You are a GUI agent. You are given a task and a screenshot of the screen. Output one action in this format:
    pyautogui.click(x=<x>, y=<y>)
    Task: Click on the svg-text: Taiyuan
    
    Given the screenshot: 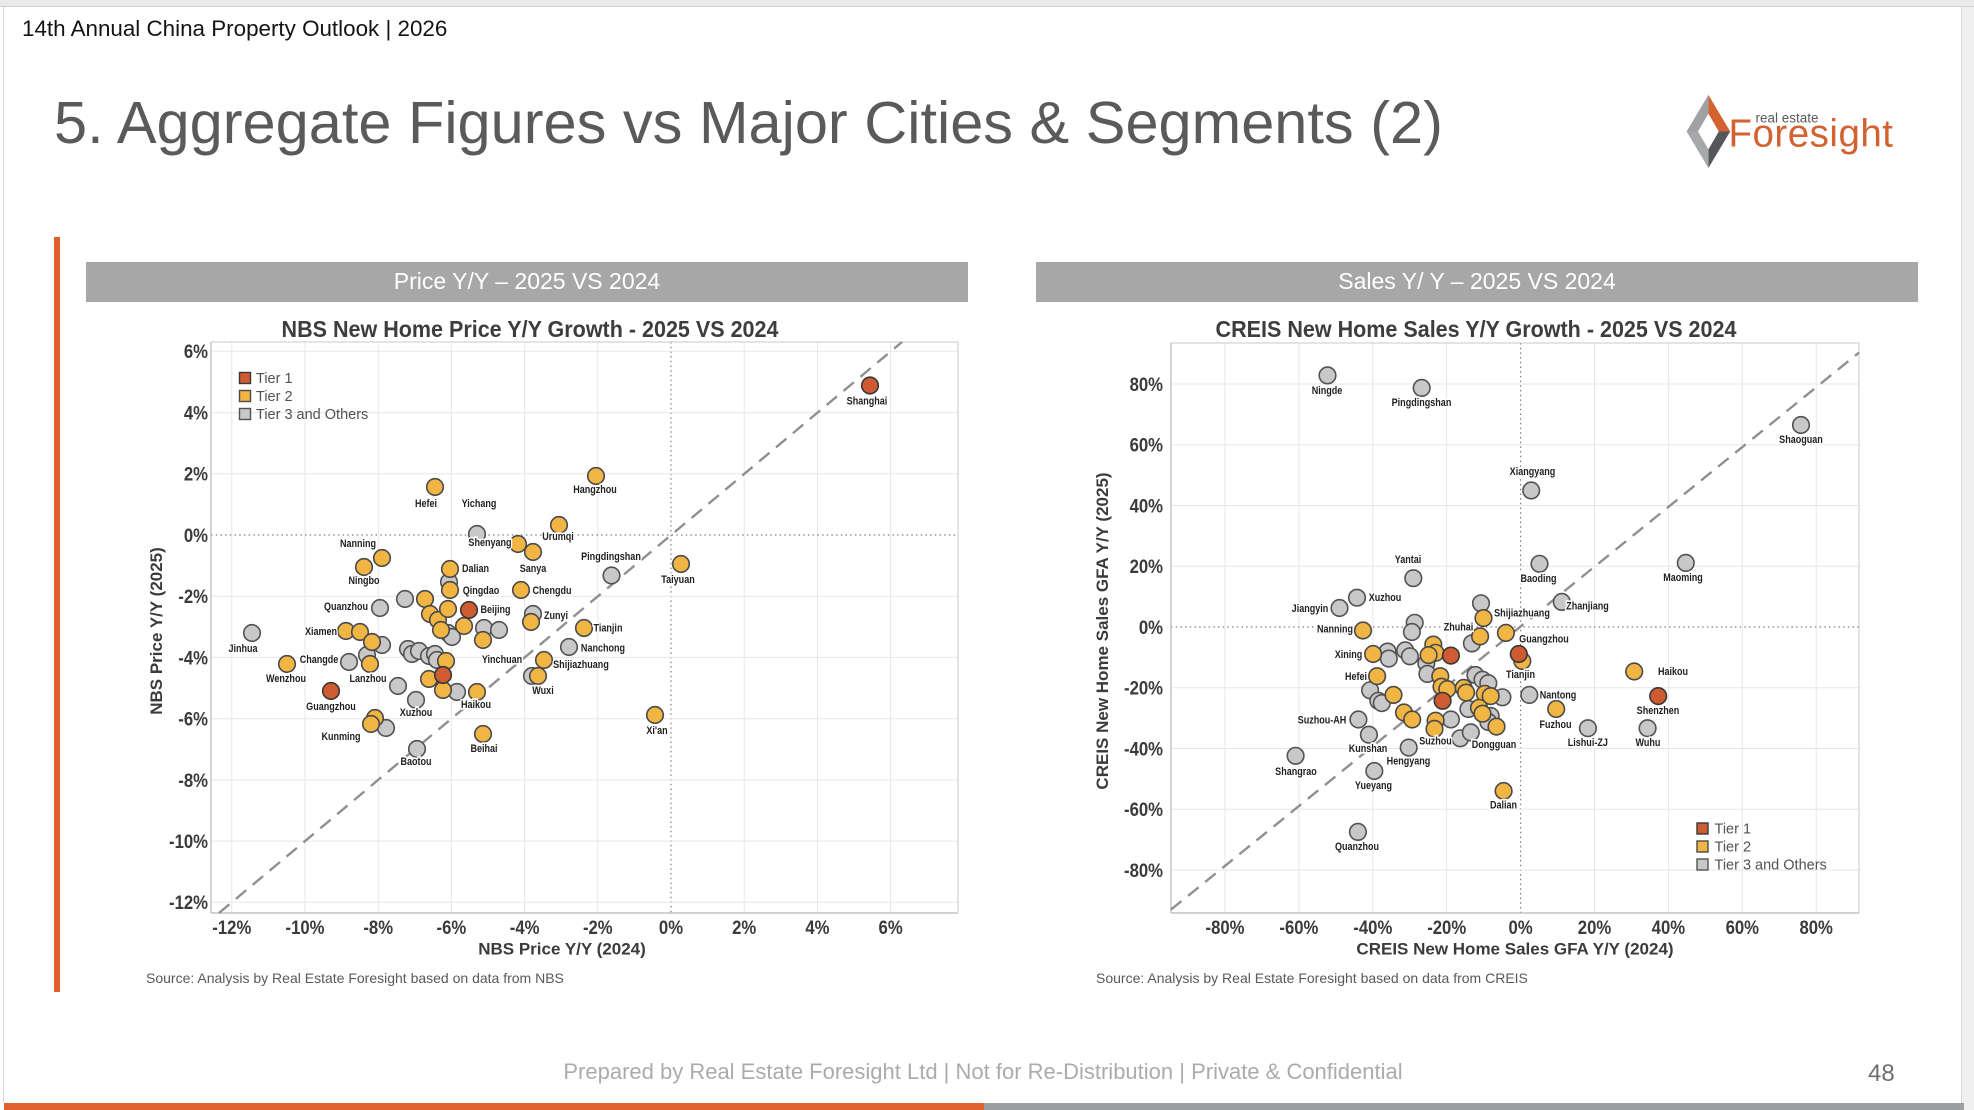 What is the action you would take?
    pyautogui.click(x=677, y=580)
    